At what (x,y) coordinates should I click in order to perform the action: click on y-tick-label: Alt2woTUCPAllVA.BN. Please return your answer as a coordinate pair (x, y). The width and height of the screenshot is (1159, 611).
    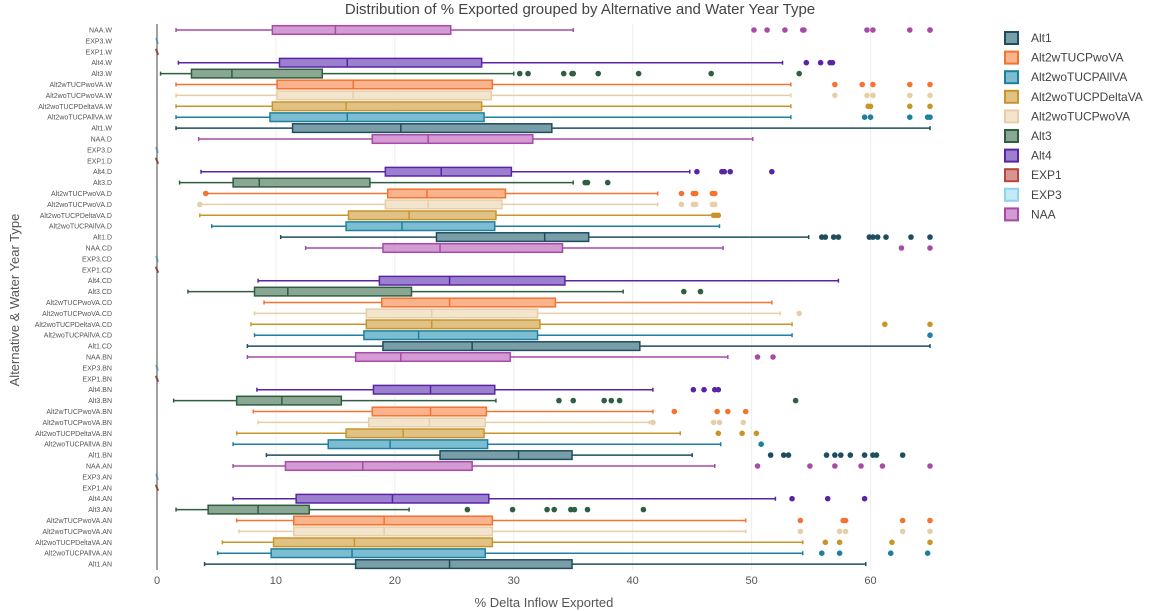
    Looking at the image, I should click on (78, 445).